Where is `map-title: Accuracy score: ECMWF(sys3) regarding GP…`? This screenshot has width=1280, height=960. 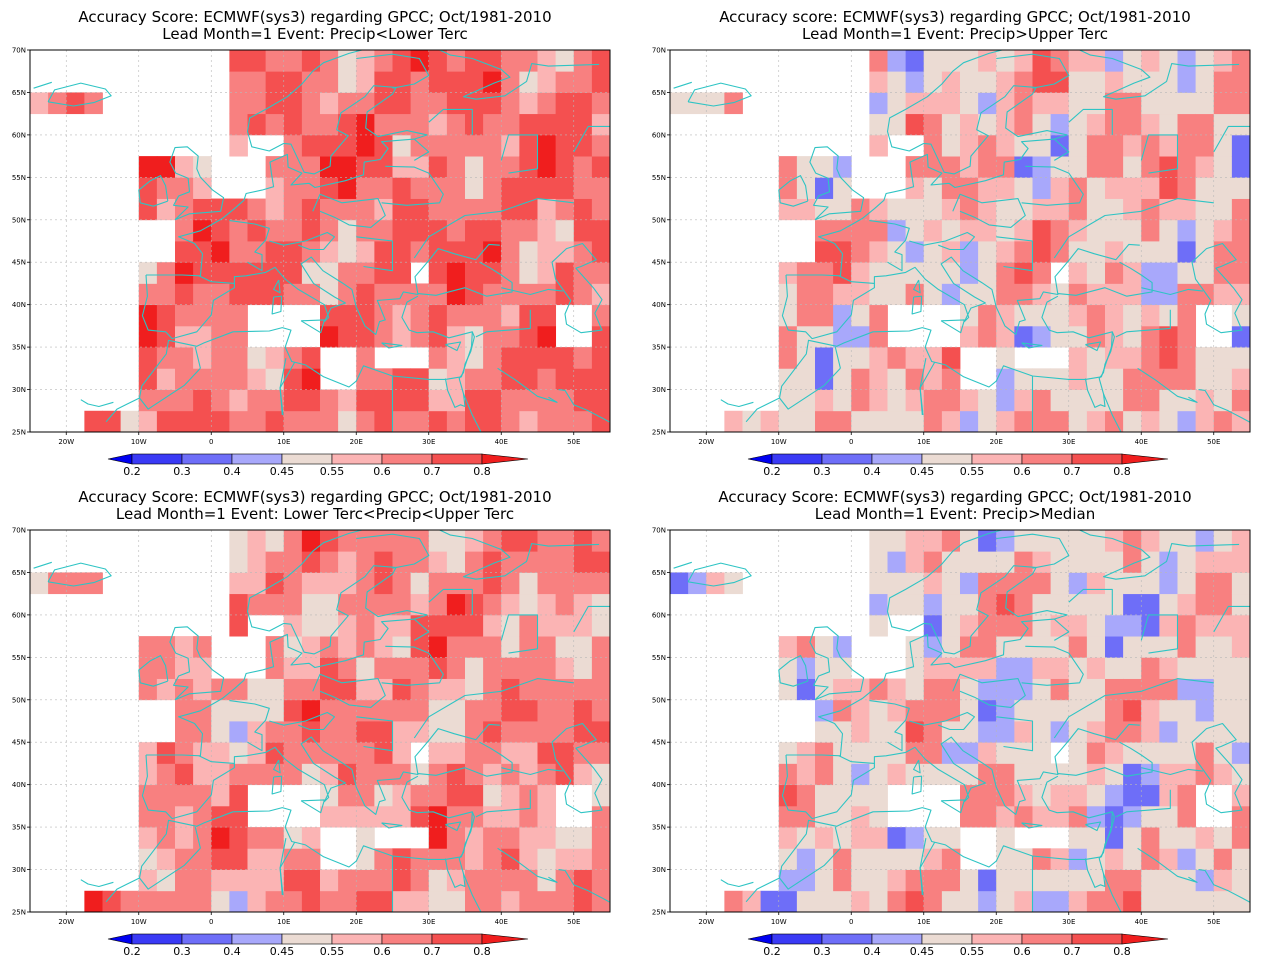 map-title: Accuracy score: ECMWF(sys3) regarding GP… is located at coordinates (955, 17).